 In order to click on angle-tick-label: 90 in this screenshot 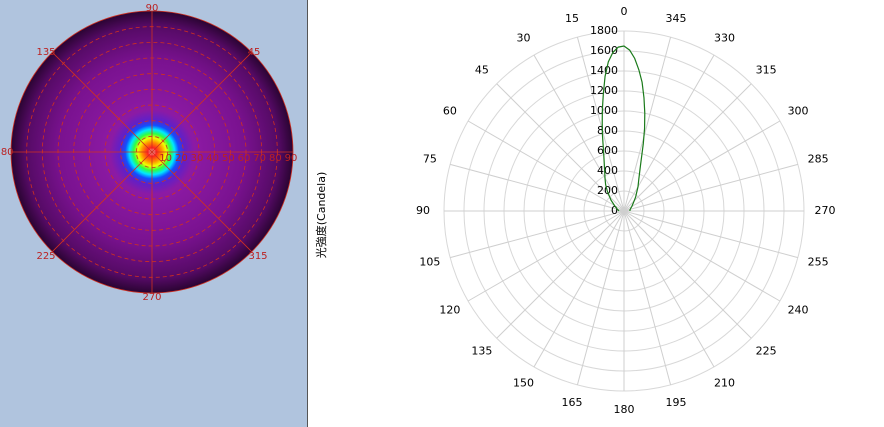, I will do `click(423, 210)`.